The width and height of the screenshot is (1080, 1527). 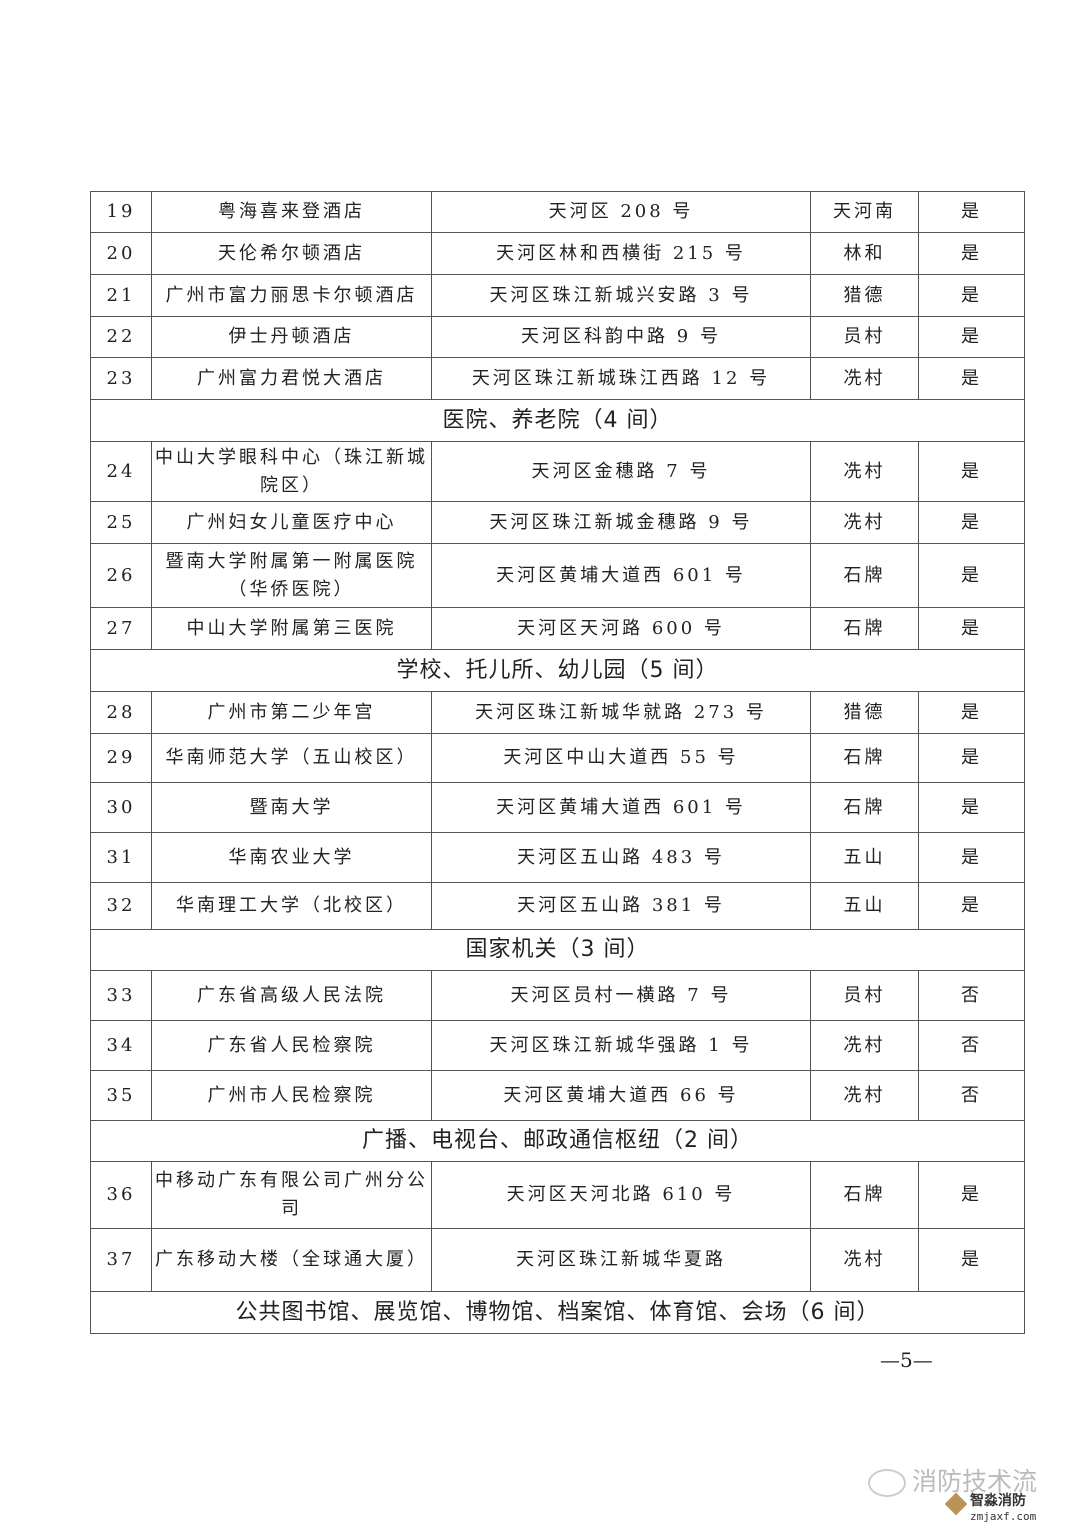 I want to click on section-row: 医院、养老院（4 间）, so click(x=557, y=420).